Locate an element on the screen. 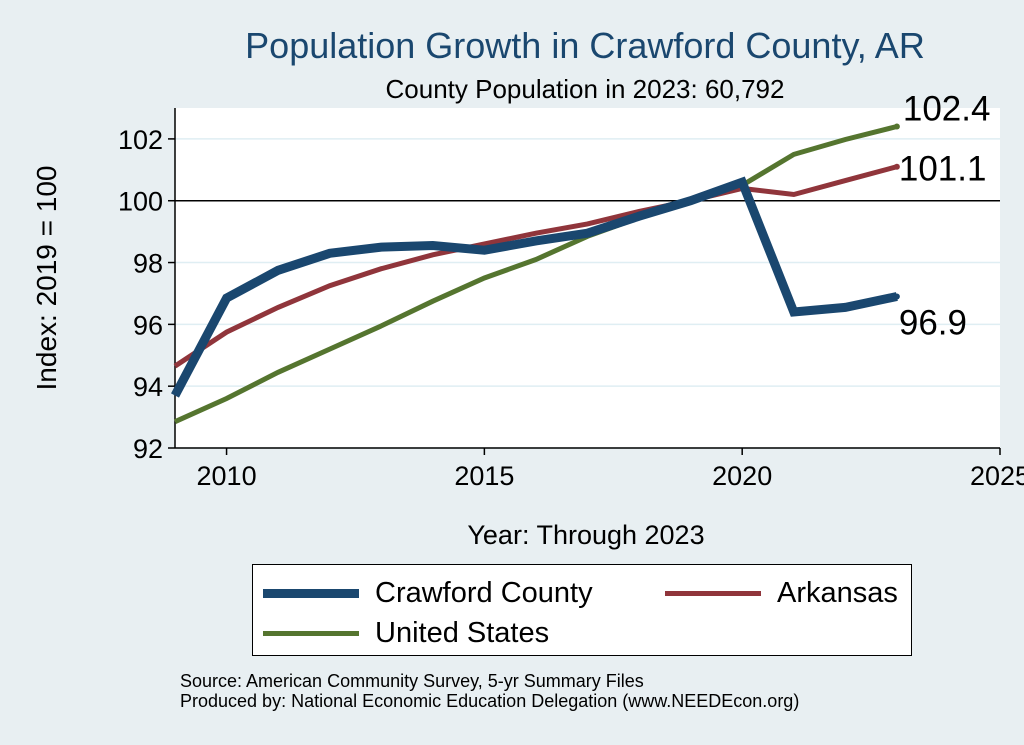  y-tick-label-98: 98 is located at coordinates (148, 264).